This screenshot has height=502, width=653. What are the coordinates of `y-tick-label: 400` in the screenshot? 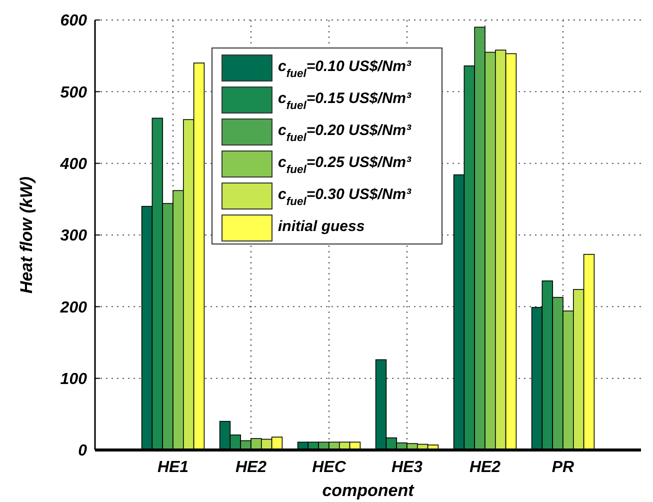 It's located at (73, 164).